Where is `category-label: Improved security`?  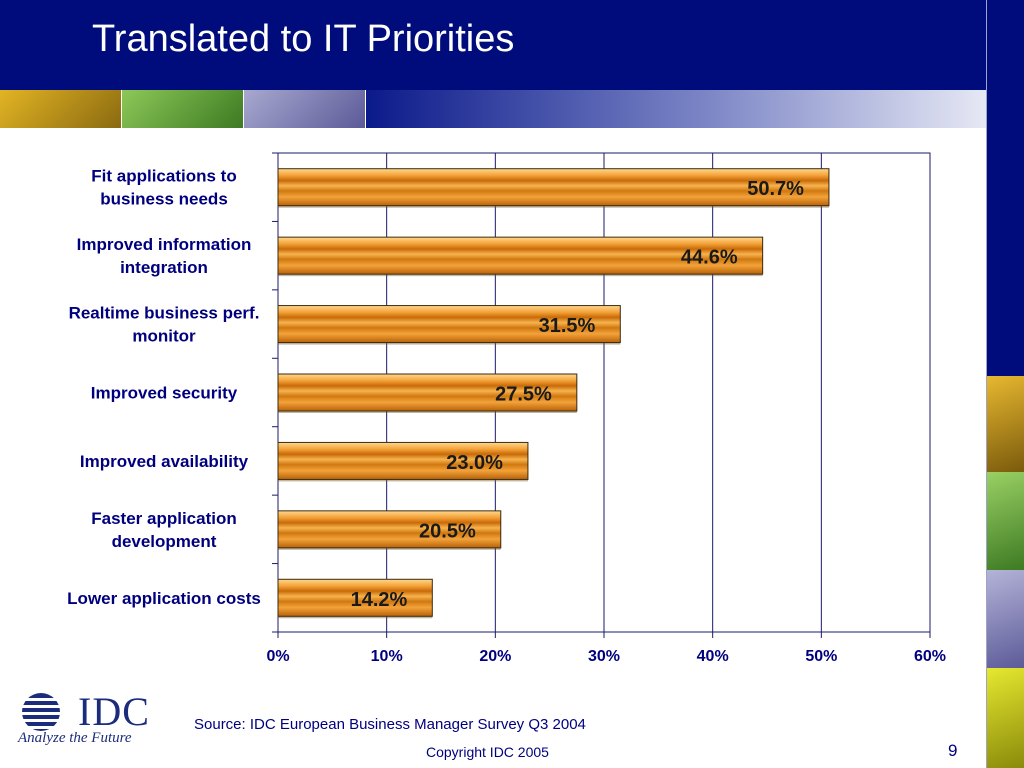
category-label: Improved security is located at coordinates (164, 393).